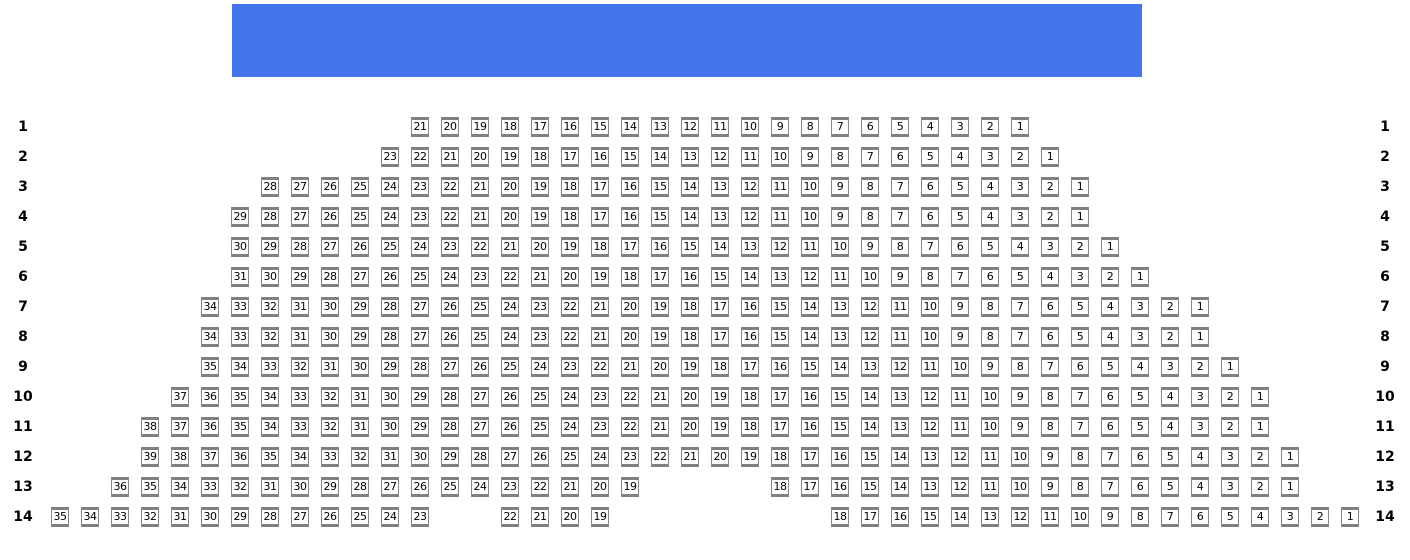 The width and height of the screenshot is (1410, 560). I want to click on seat: 24, so click(600, 457).